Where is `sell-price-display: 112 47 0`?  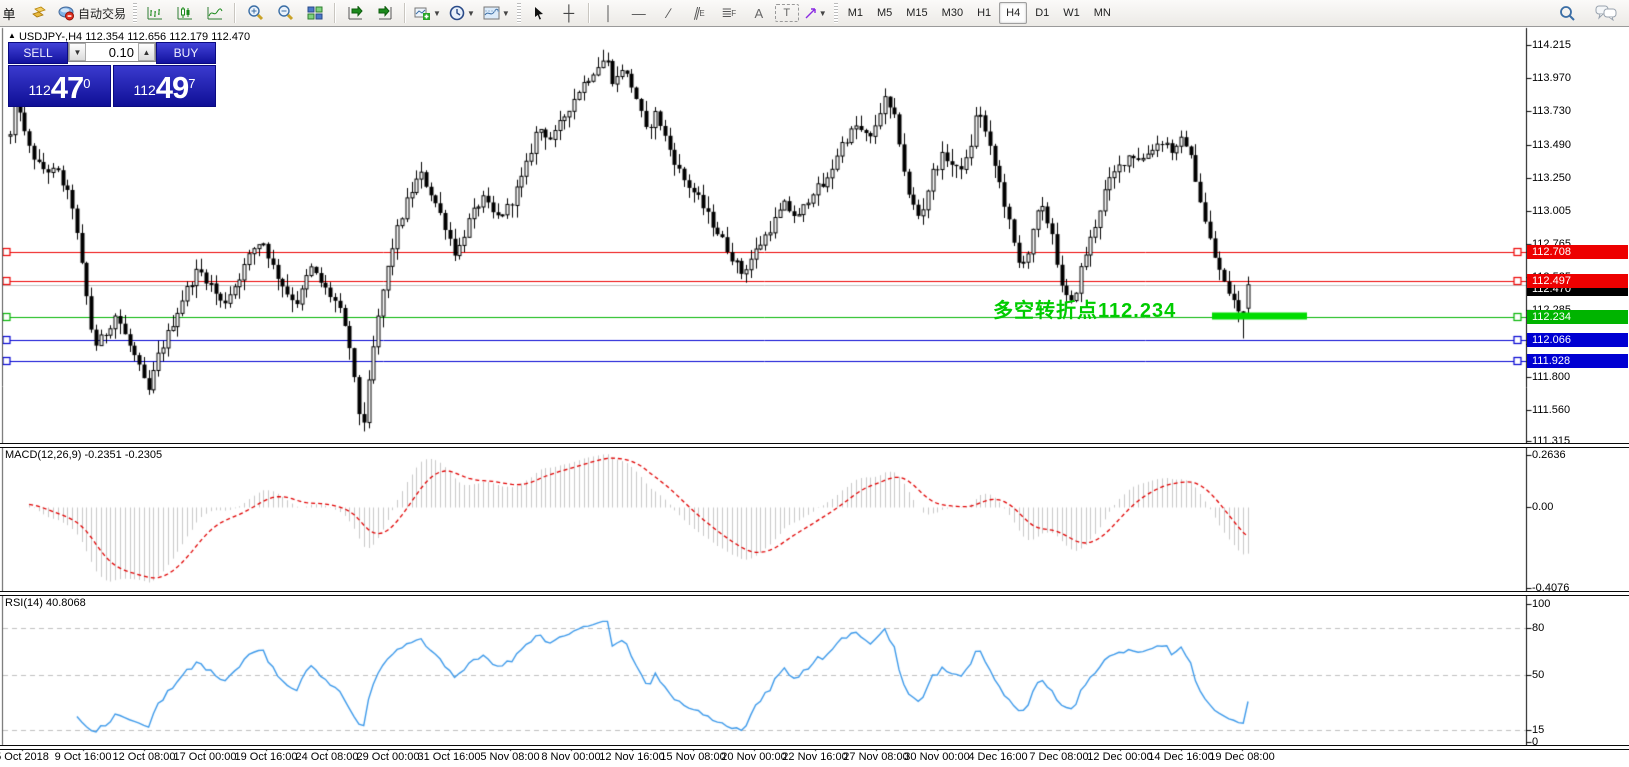 sell-price-display: 112 47 0 is located at coordinates (59, 86).